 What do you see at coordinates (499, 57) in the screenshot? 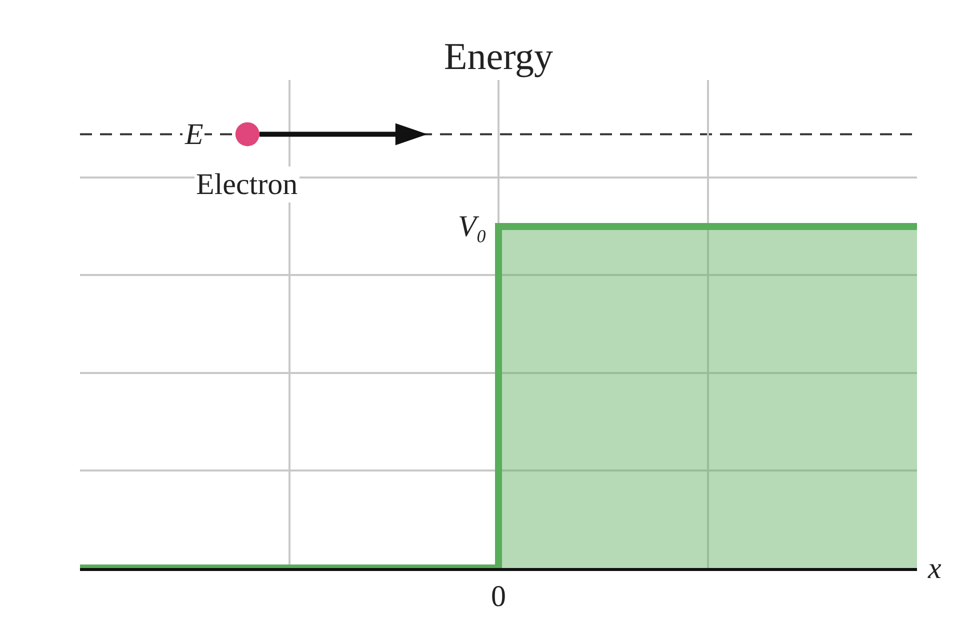
I see `y-axis-title: Energy` at bounding box center [499, 57].